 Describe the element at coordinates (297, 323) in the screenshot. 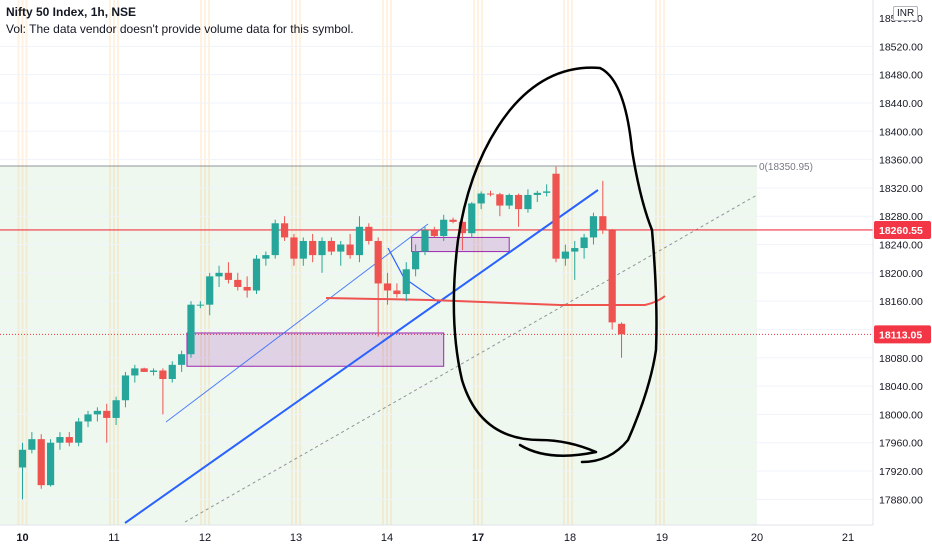

I see `thin-trend-line` at that location.